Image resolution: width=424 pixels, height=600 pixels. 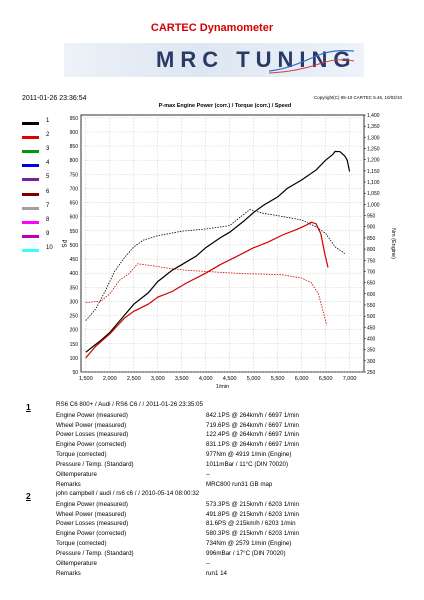 What do you see at coordinates (358, 97) in the screenshot?
I see `copyright-text: Copyright(C) 95-10 CARTEC 5.46, 10/02/10` at bounding box center [358, 97].